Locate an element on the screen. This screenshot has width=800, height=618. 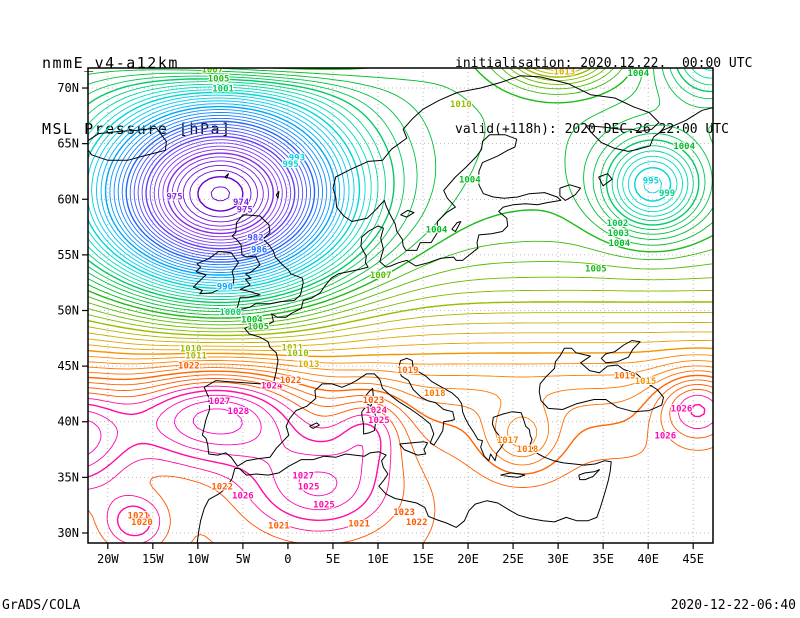
contour-value-label: 999 is located at coordinates (667, 194).